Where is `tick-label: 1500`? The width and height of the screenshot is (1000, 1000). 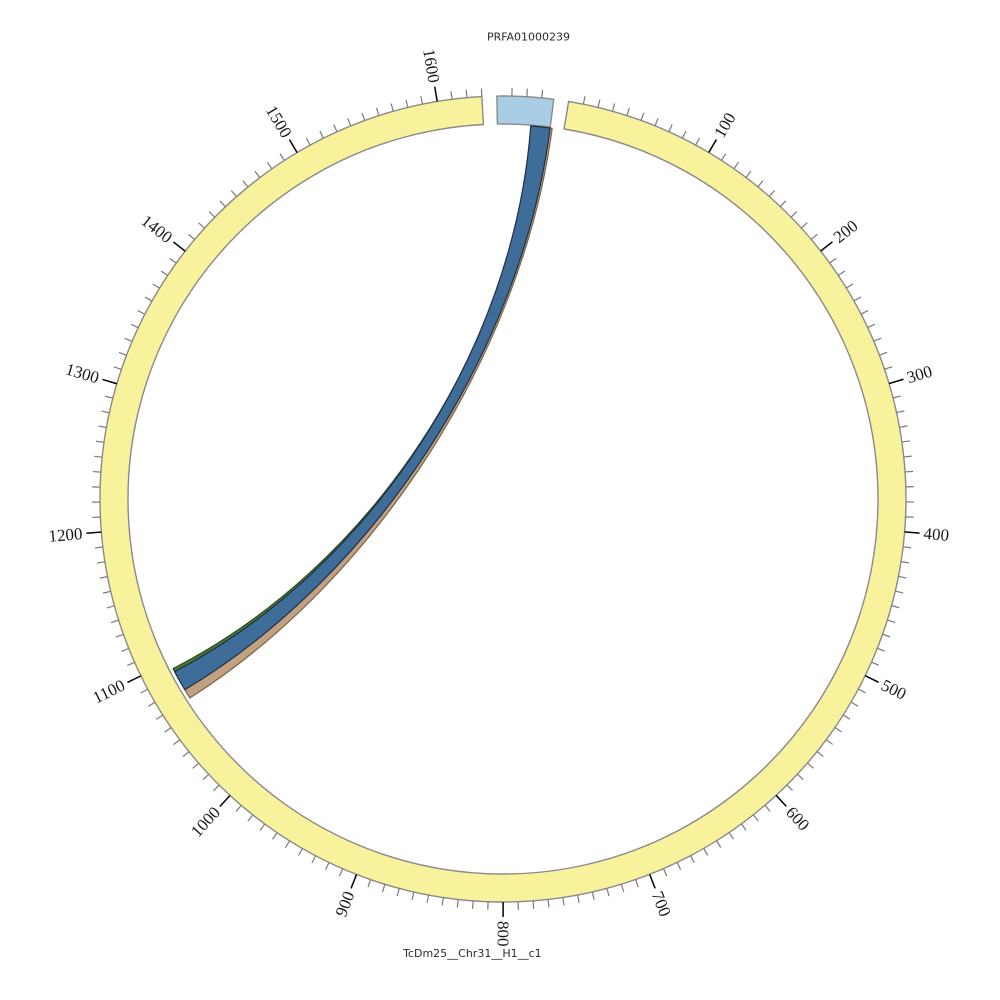
tick-label: 1500 is located at coordinates (279, 121).